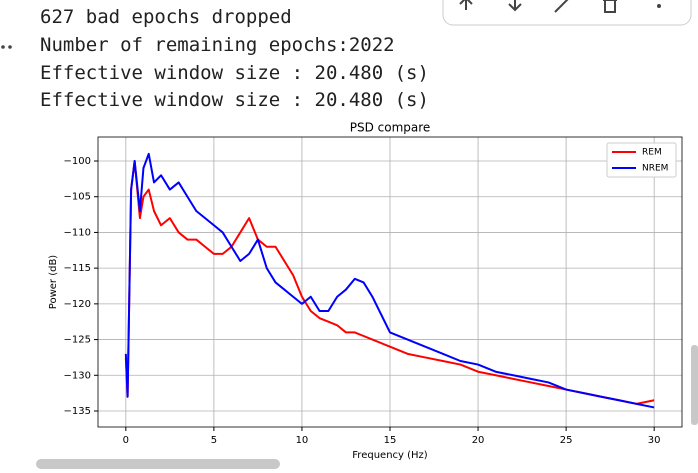 This screenshot has width=698, height=473. I want to click on y-tick-label: −100, so click(77, 161).